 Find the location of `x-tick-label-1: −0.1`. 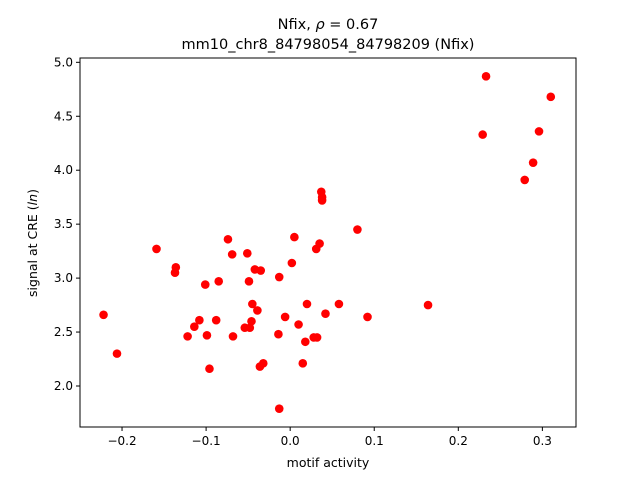

x-tick-label-1: −0.1 is located at coordinates (206, 441).